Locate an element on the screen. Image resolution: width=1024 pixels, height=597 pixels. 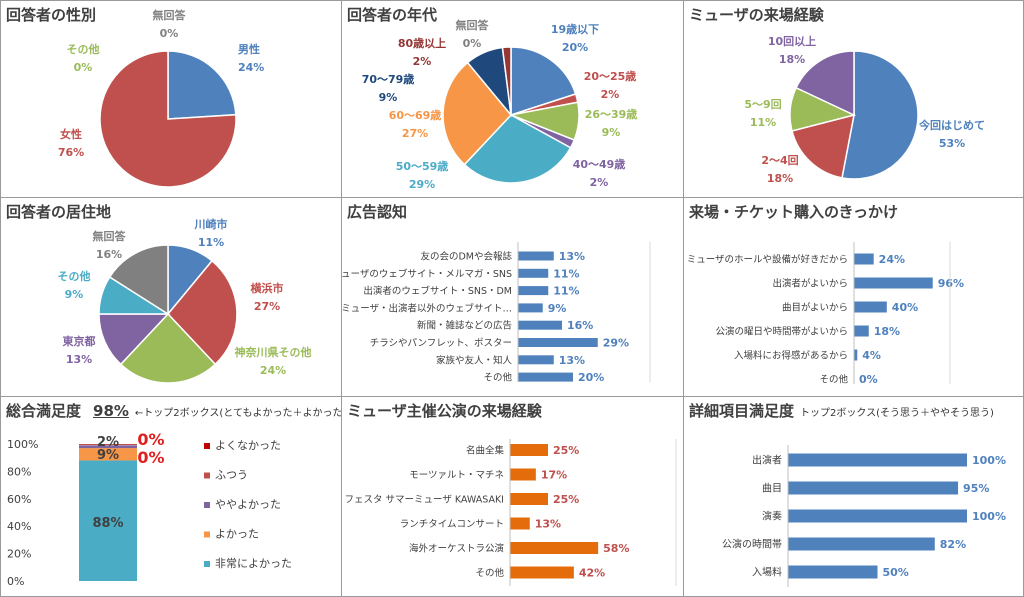
bar-category-0: 友の会のDMや会報誌 is located at coordinates (466, 257).